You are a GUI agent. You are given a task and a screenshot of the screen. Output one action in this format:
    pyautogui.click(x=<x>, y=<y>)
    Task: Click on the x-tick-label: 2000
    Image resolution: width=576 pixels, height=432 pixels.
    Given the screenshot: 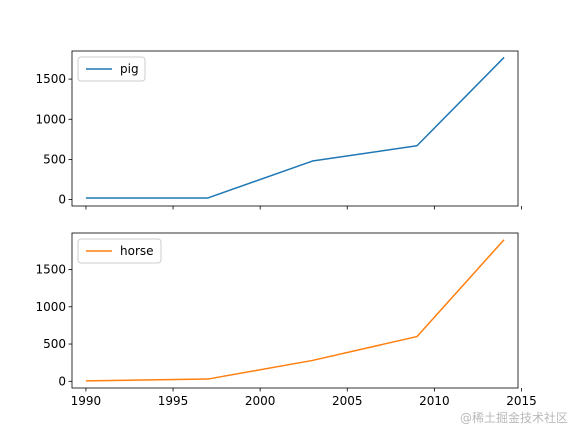 What is the action you would take?
    pyautogui.click(x=260, y=401)
    